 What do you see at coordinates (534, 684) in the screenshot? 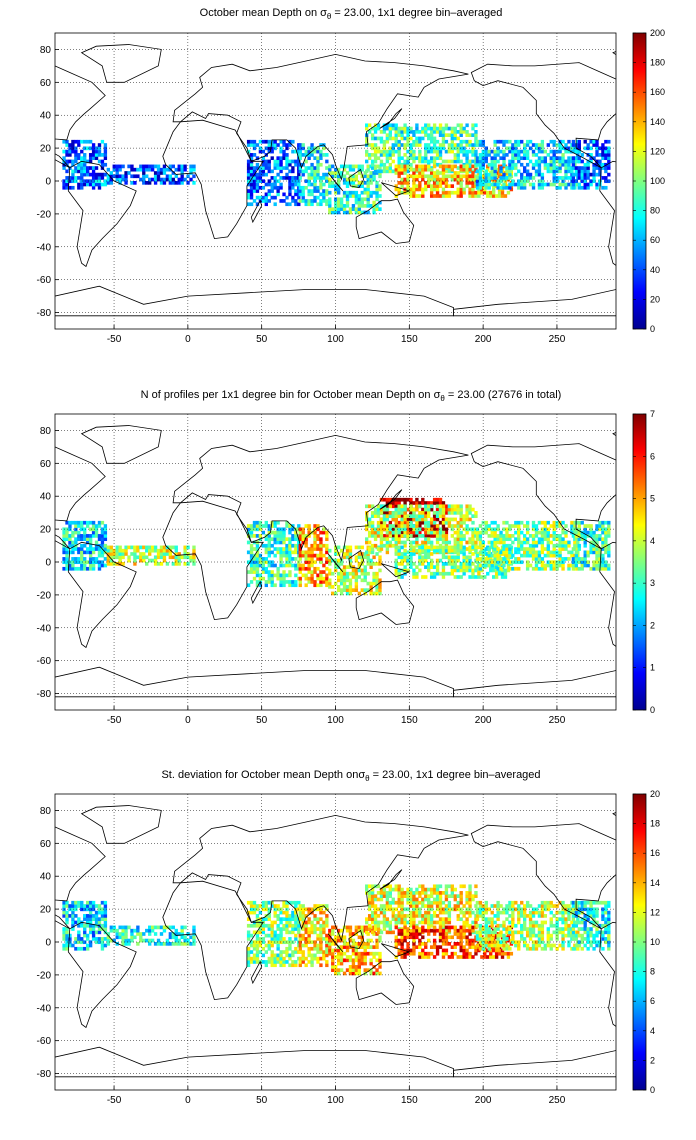
I see `coastline` at bounding box center [534, 684].